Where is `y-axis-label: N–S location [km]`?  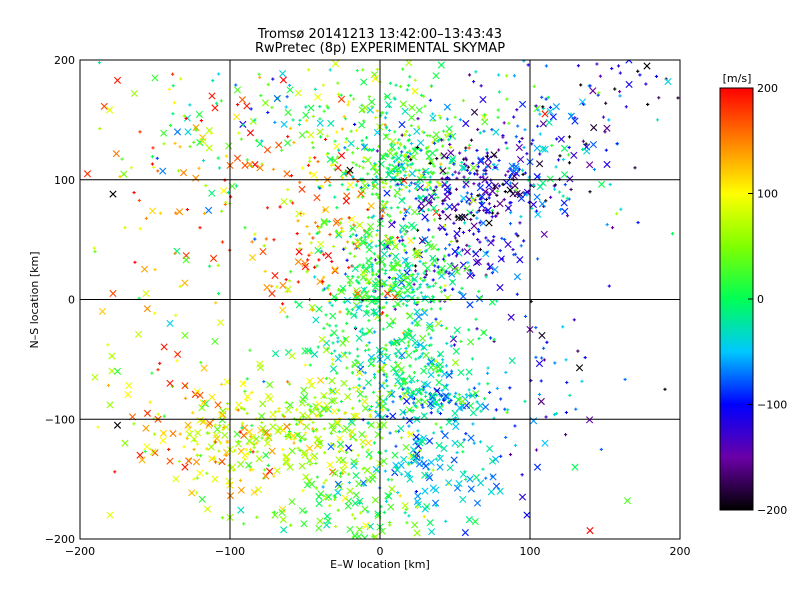 y-axis-label: N–S location [km] is located at coordinates (34, 299).